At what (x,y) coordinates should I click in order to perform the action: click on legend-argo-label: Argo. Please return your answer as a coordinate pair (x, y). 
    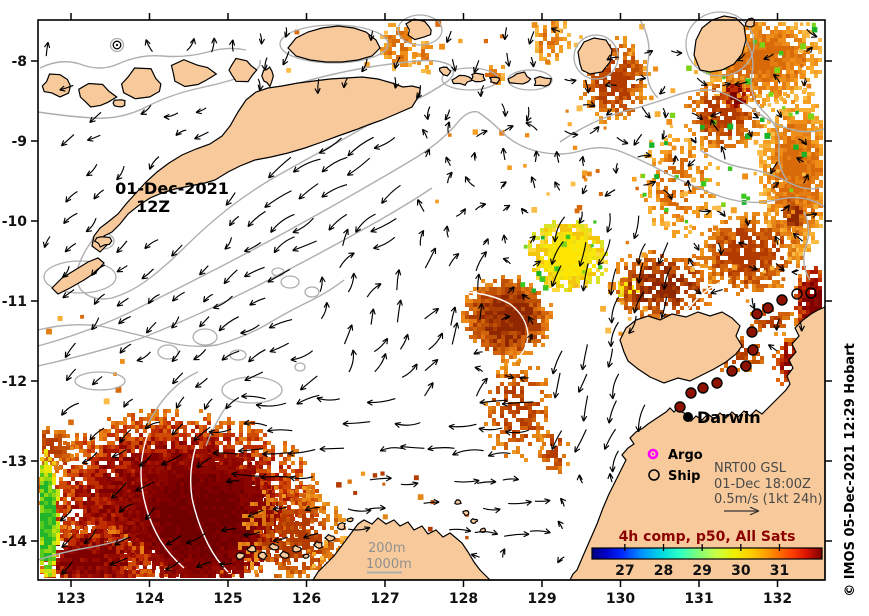
    Looking at the image, I should click on (685, 455).